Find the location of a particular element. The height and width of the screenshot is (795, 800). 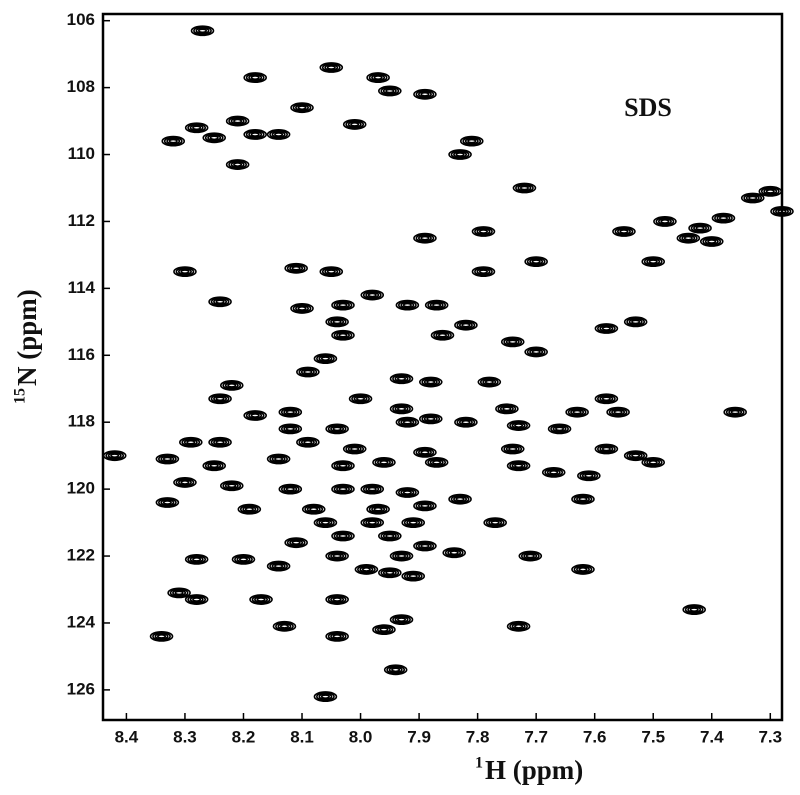

y-axis-label-sup: 15 is located at coordinates (20, 396).